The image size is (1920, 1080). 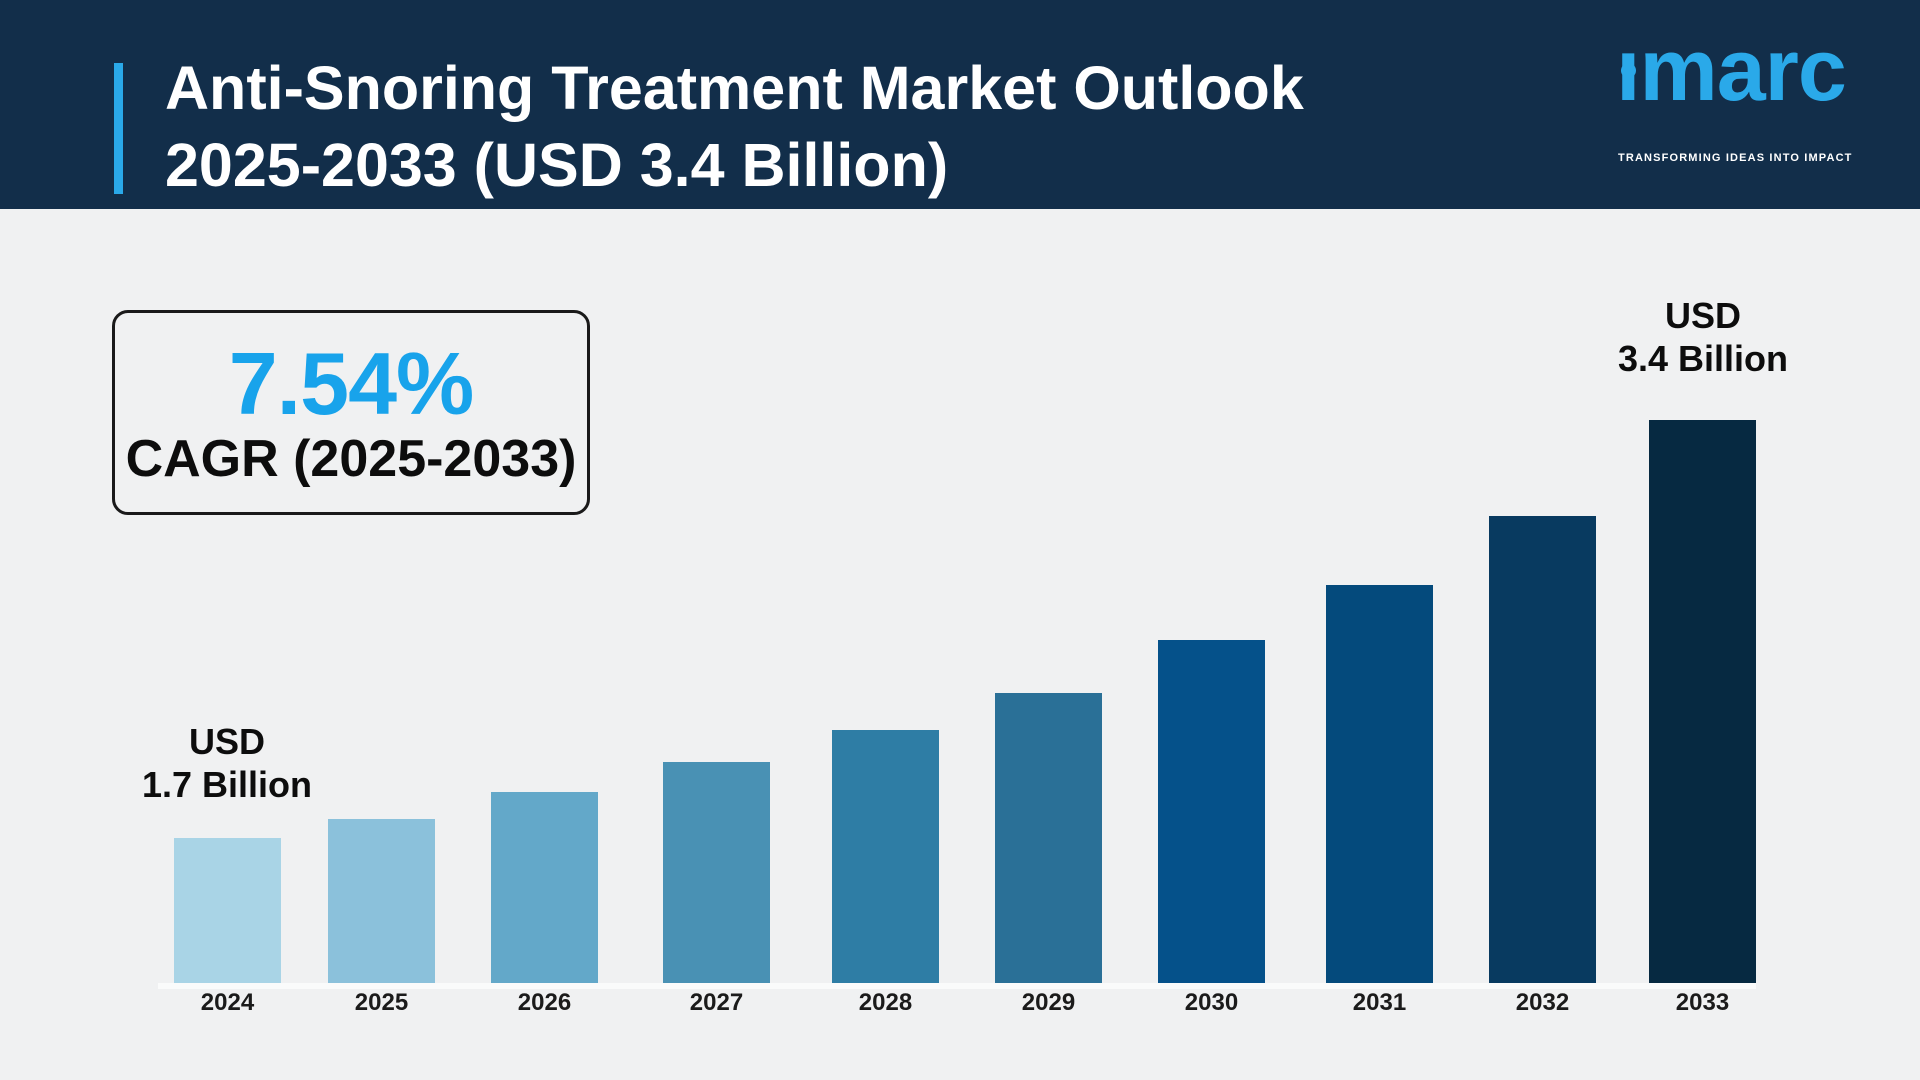 What do you see at coordinates (227, 784) in the screenshot?
I see `value-annotation-2024-line2: 1.7 Billion` at bounding box center [227, 784].